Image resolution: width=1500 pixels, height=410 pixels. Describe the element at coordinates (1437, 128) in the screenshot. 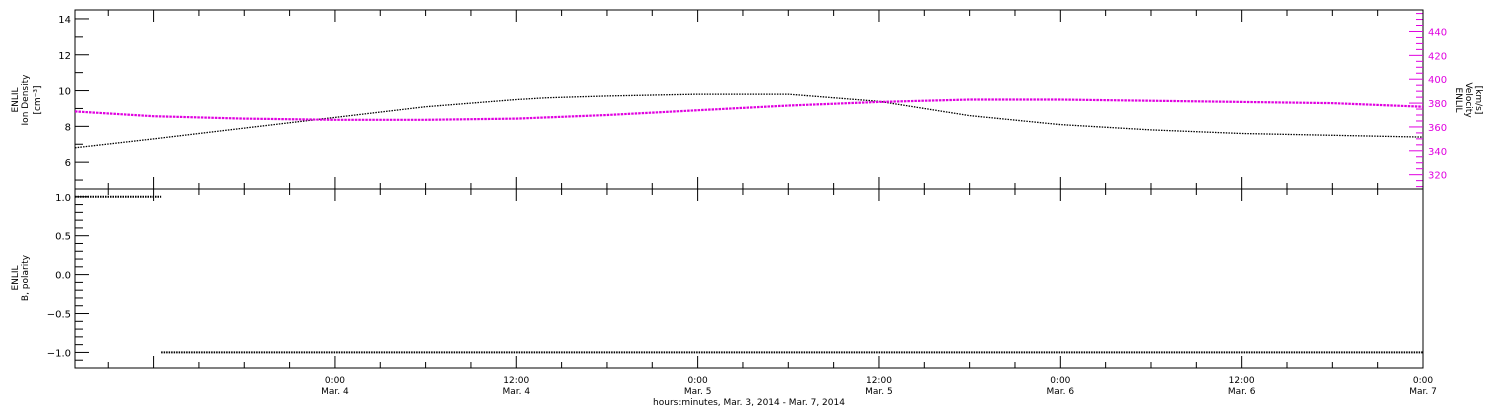

I see `top-right-tick-label: 360` at that location.